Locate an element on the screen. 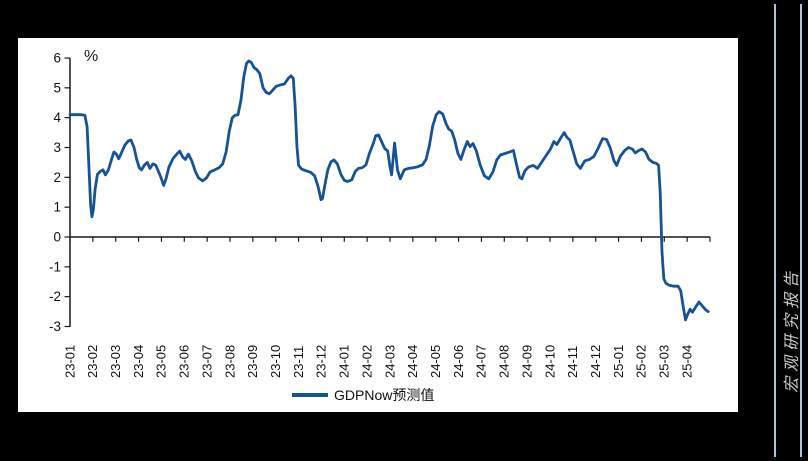 This screenshot has width=808, height=461. x-axis-tick-label: 24-01 is located at coordinates (344, 361).